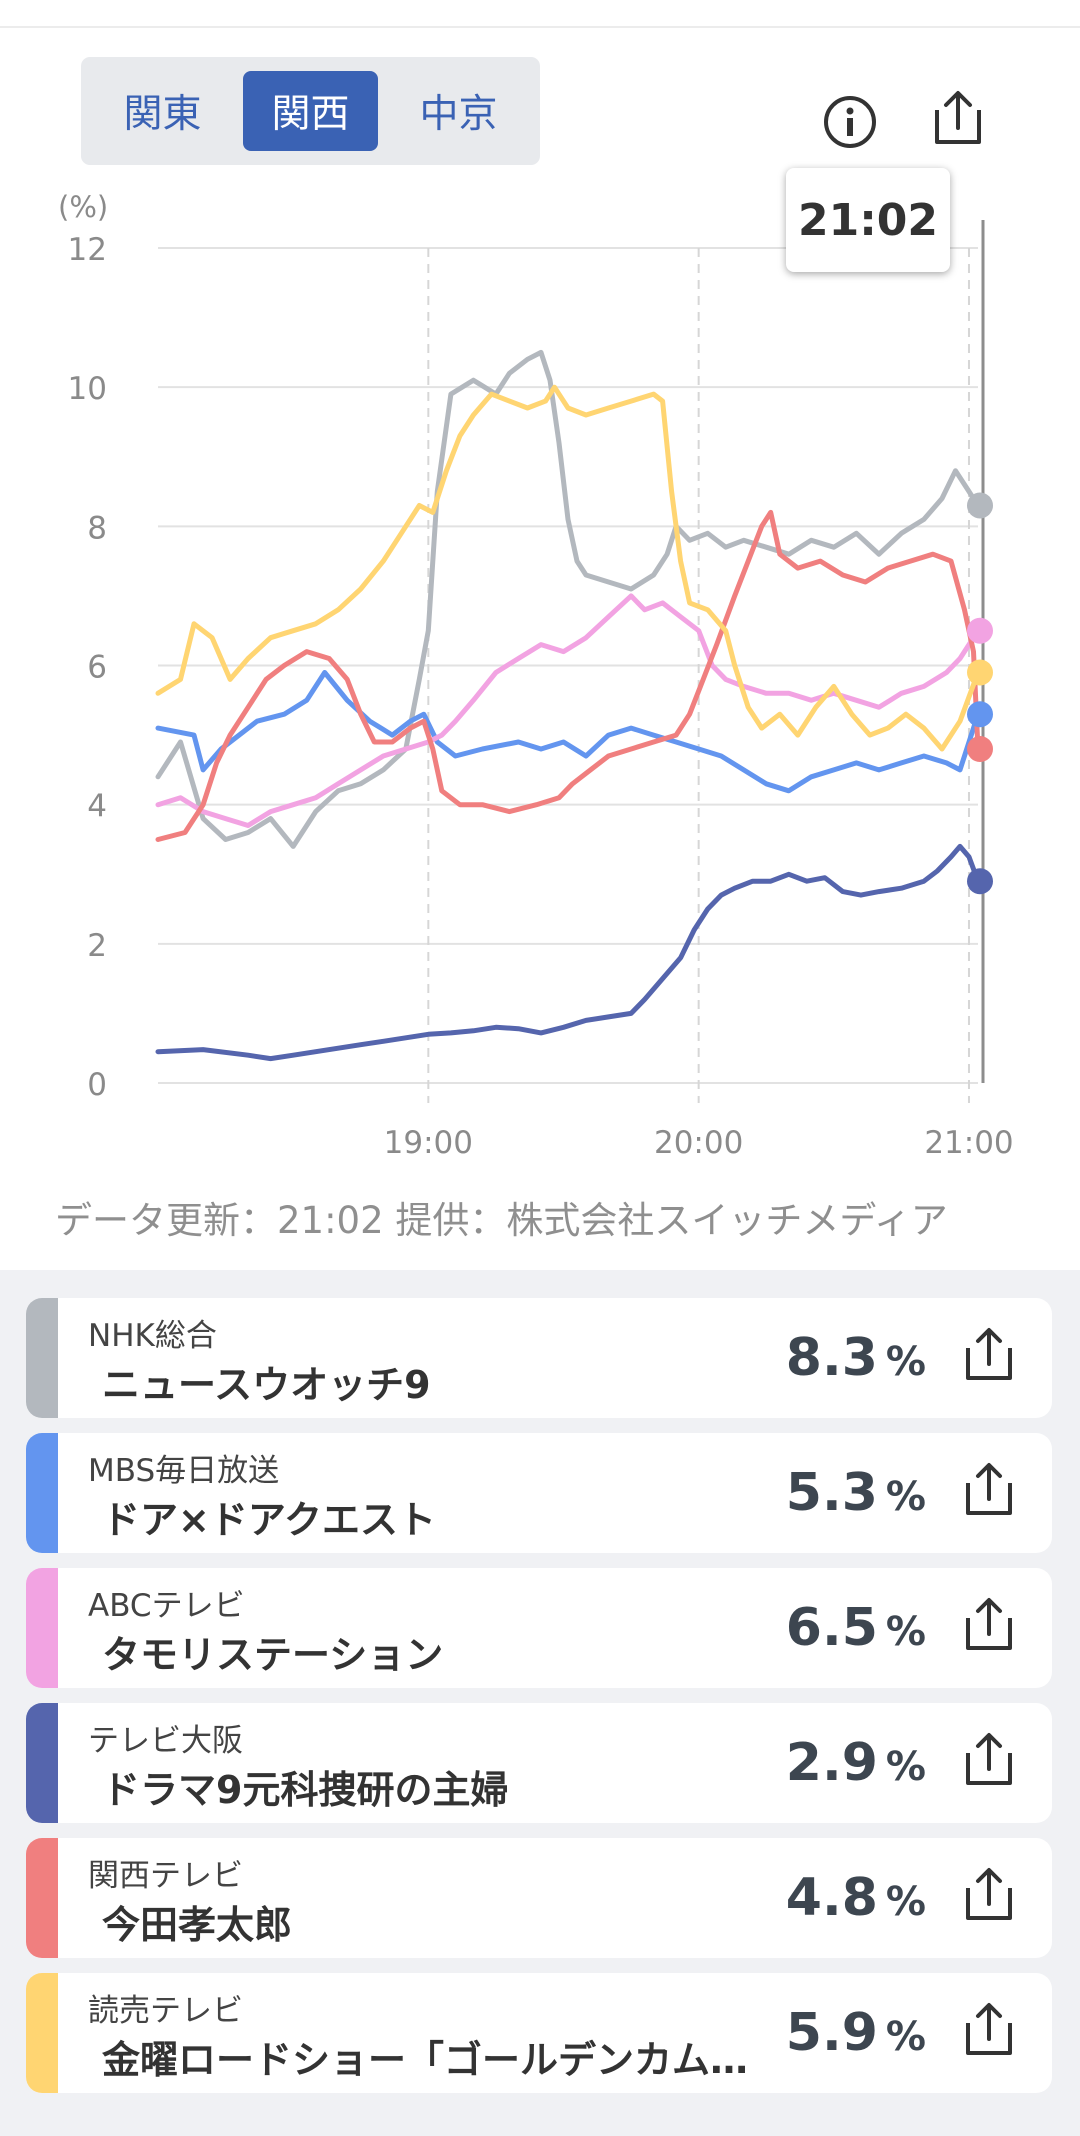 The image size is (1080, 2136). Describe the element at coordinates (162, 114) in the screenshot. I see `tab-kanto: 関東` at that location.